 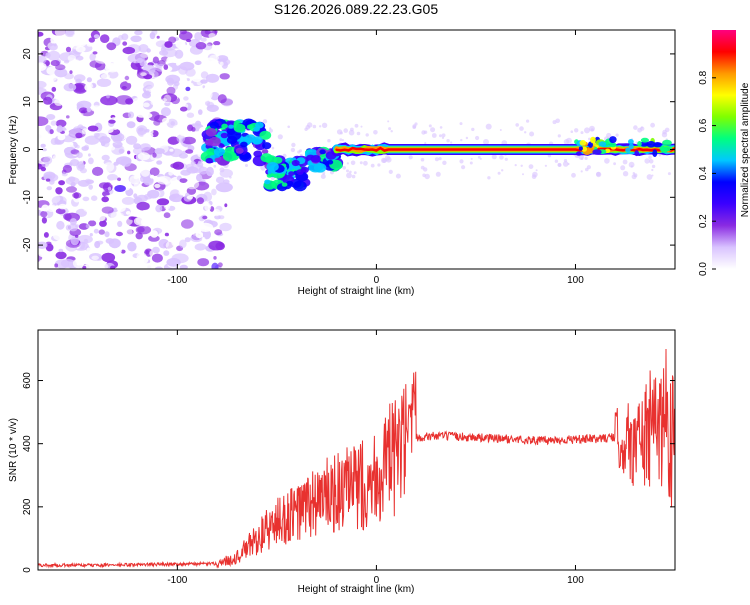 What do you see at coordinates (27, 102) in the screenshot?
I see `y-tick-label: 10` at bounding box center [27, 102].